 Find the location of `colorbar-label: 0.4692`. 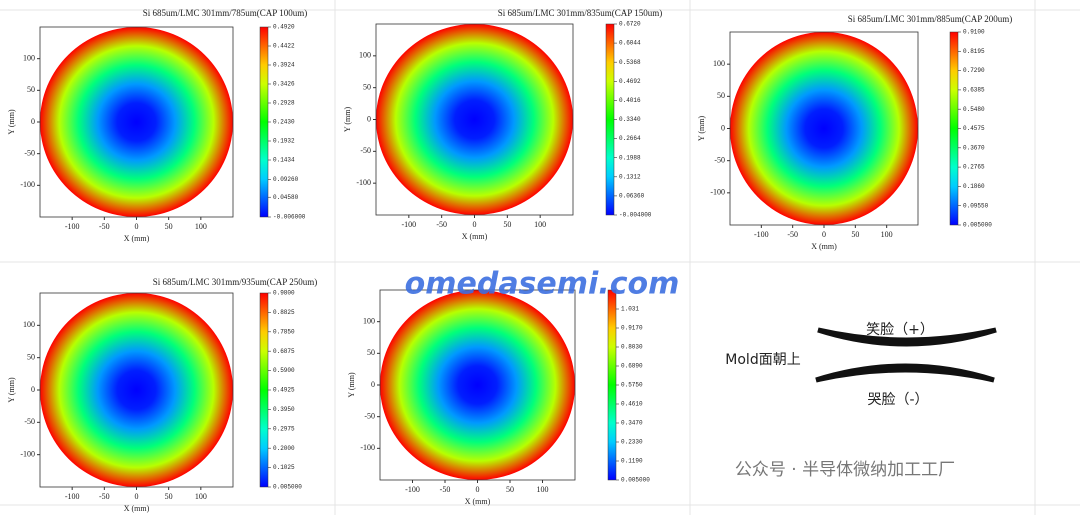

colorbar-label: 0.4692 is located at coordinates (630, 81).